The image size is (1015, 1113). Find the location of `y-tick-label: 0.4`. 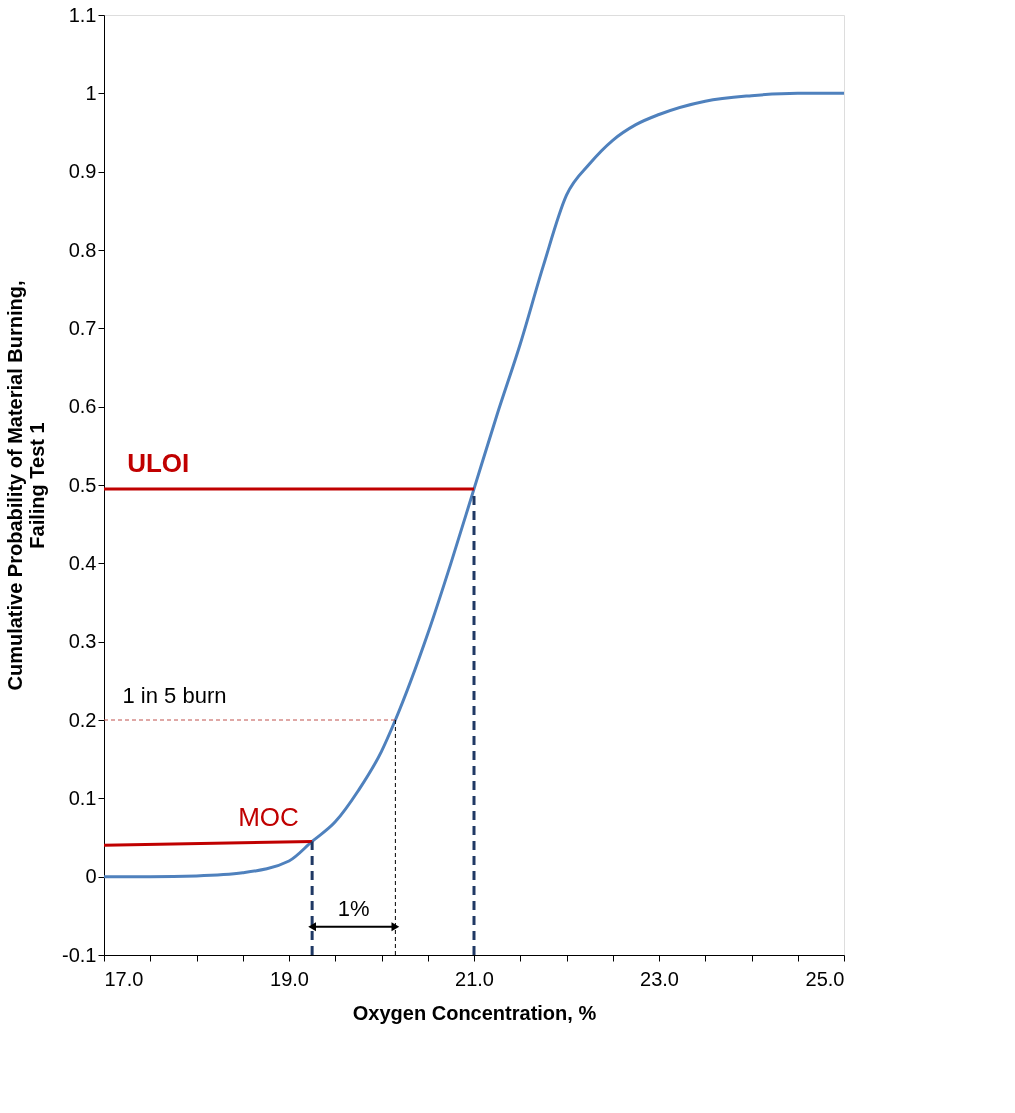

y-tick-label: 0.4 is located at coordinates (82, 562).